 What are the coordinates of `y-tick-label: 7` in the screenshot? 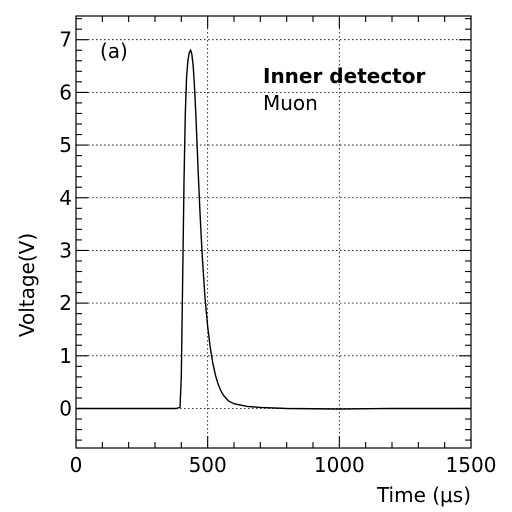 It's located at (65, 40).